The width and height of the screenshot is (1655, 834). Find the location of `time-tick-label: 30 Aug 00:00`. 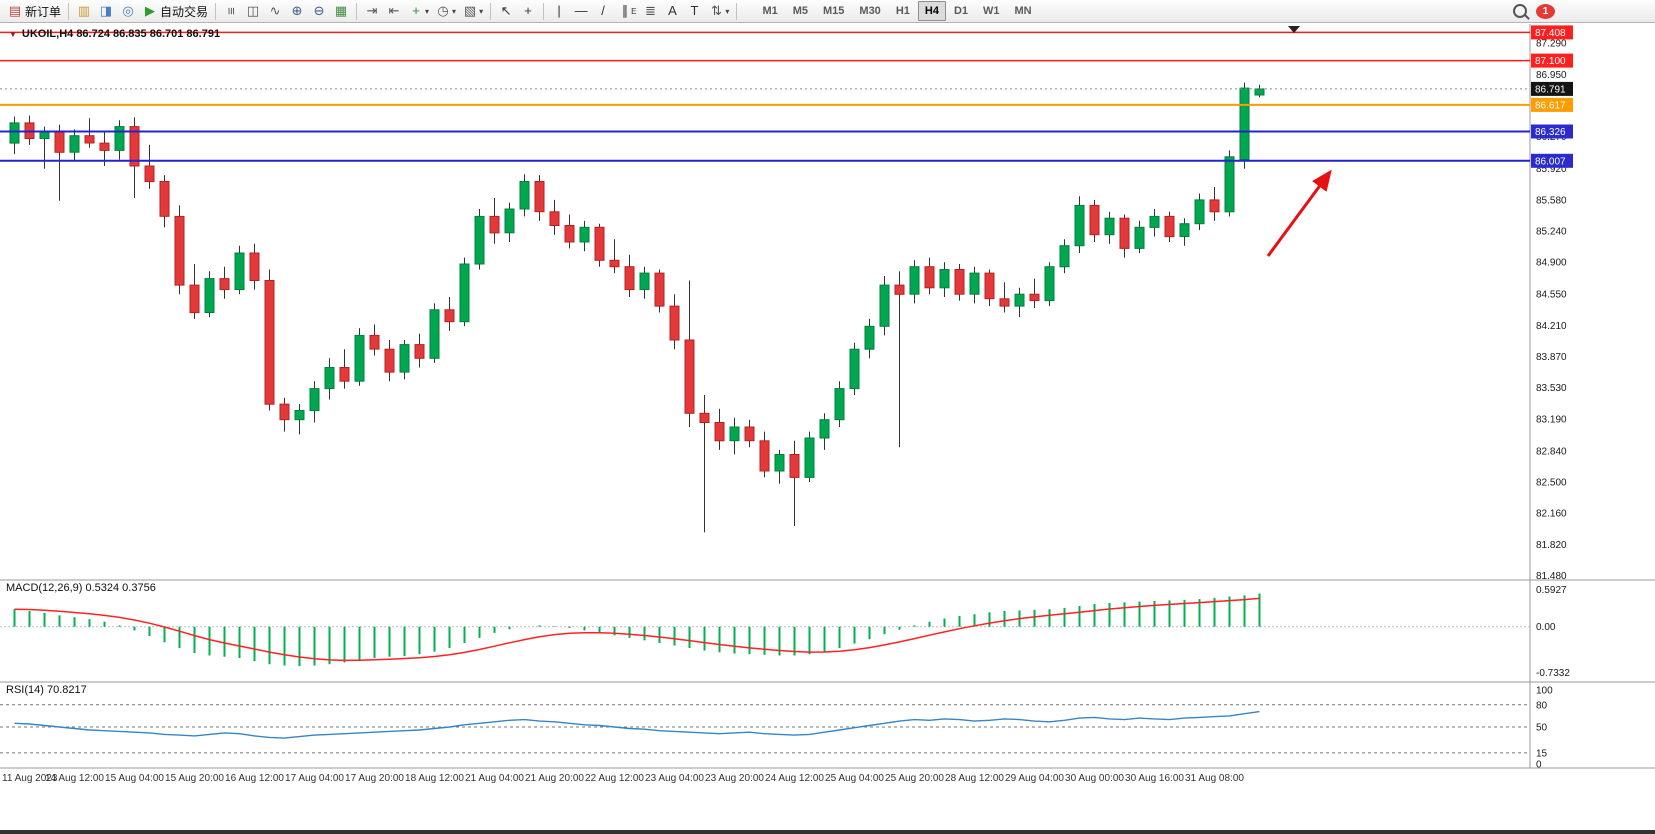

time-tick-label: 30 Aug 00:00 is located at coordinates (1094, 778).